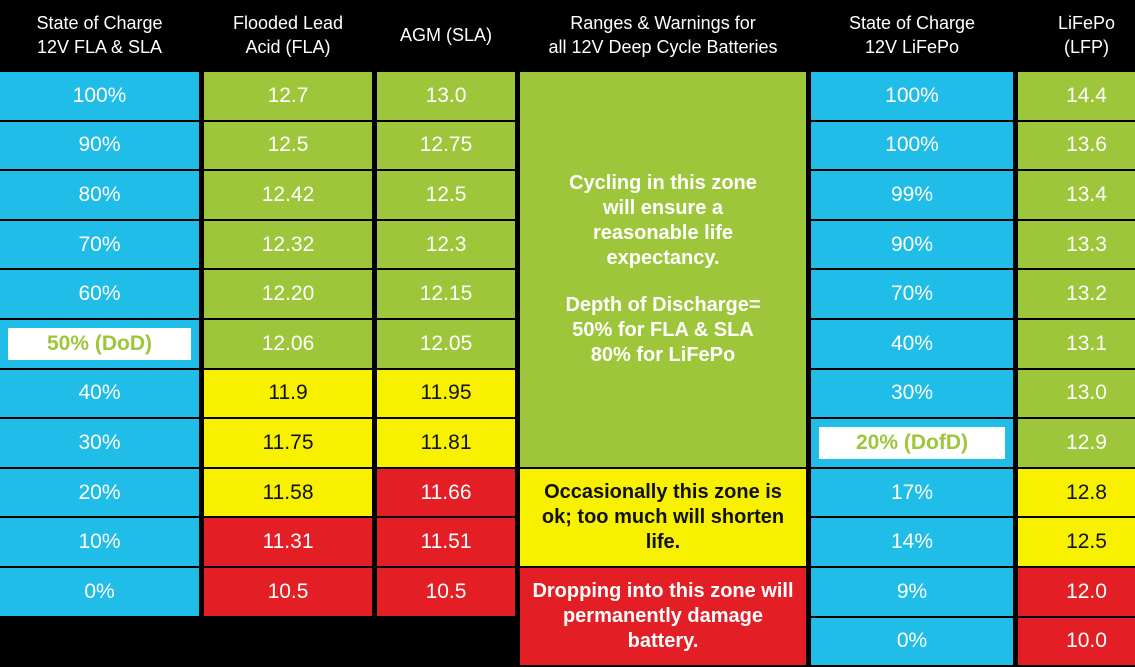  I want to click on soc-fla-cell: 80%, so click(99, 195).